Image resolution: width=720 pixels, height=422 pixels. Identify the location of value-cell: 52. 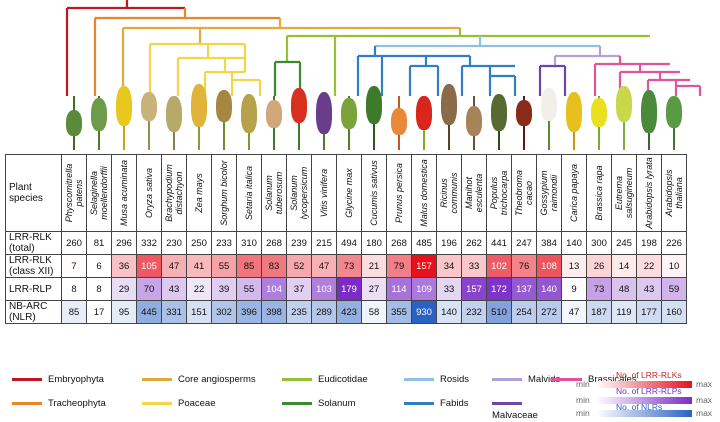
(299, 266).